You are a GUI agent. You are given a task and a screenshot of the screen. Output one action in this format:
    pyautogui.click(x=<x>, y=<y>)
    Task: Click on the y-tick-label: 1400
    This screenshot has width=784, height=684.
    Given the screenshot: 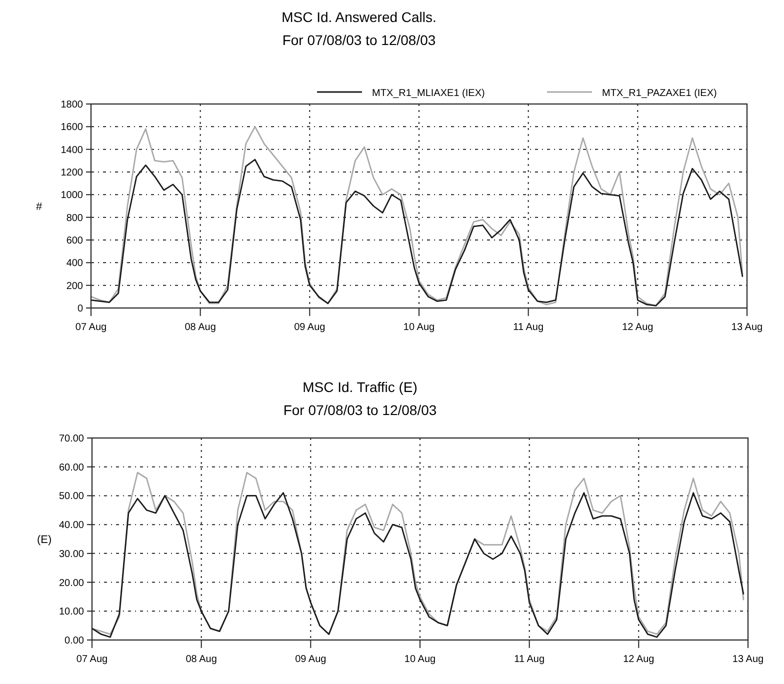 What is the action you would take?
    pyautogui.click(x=72, y=150)
    